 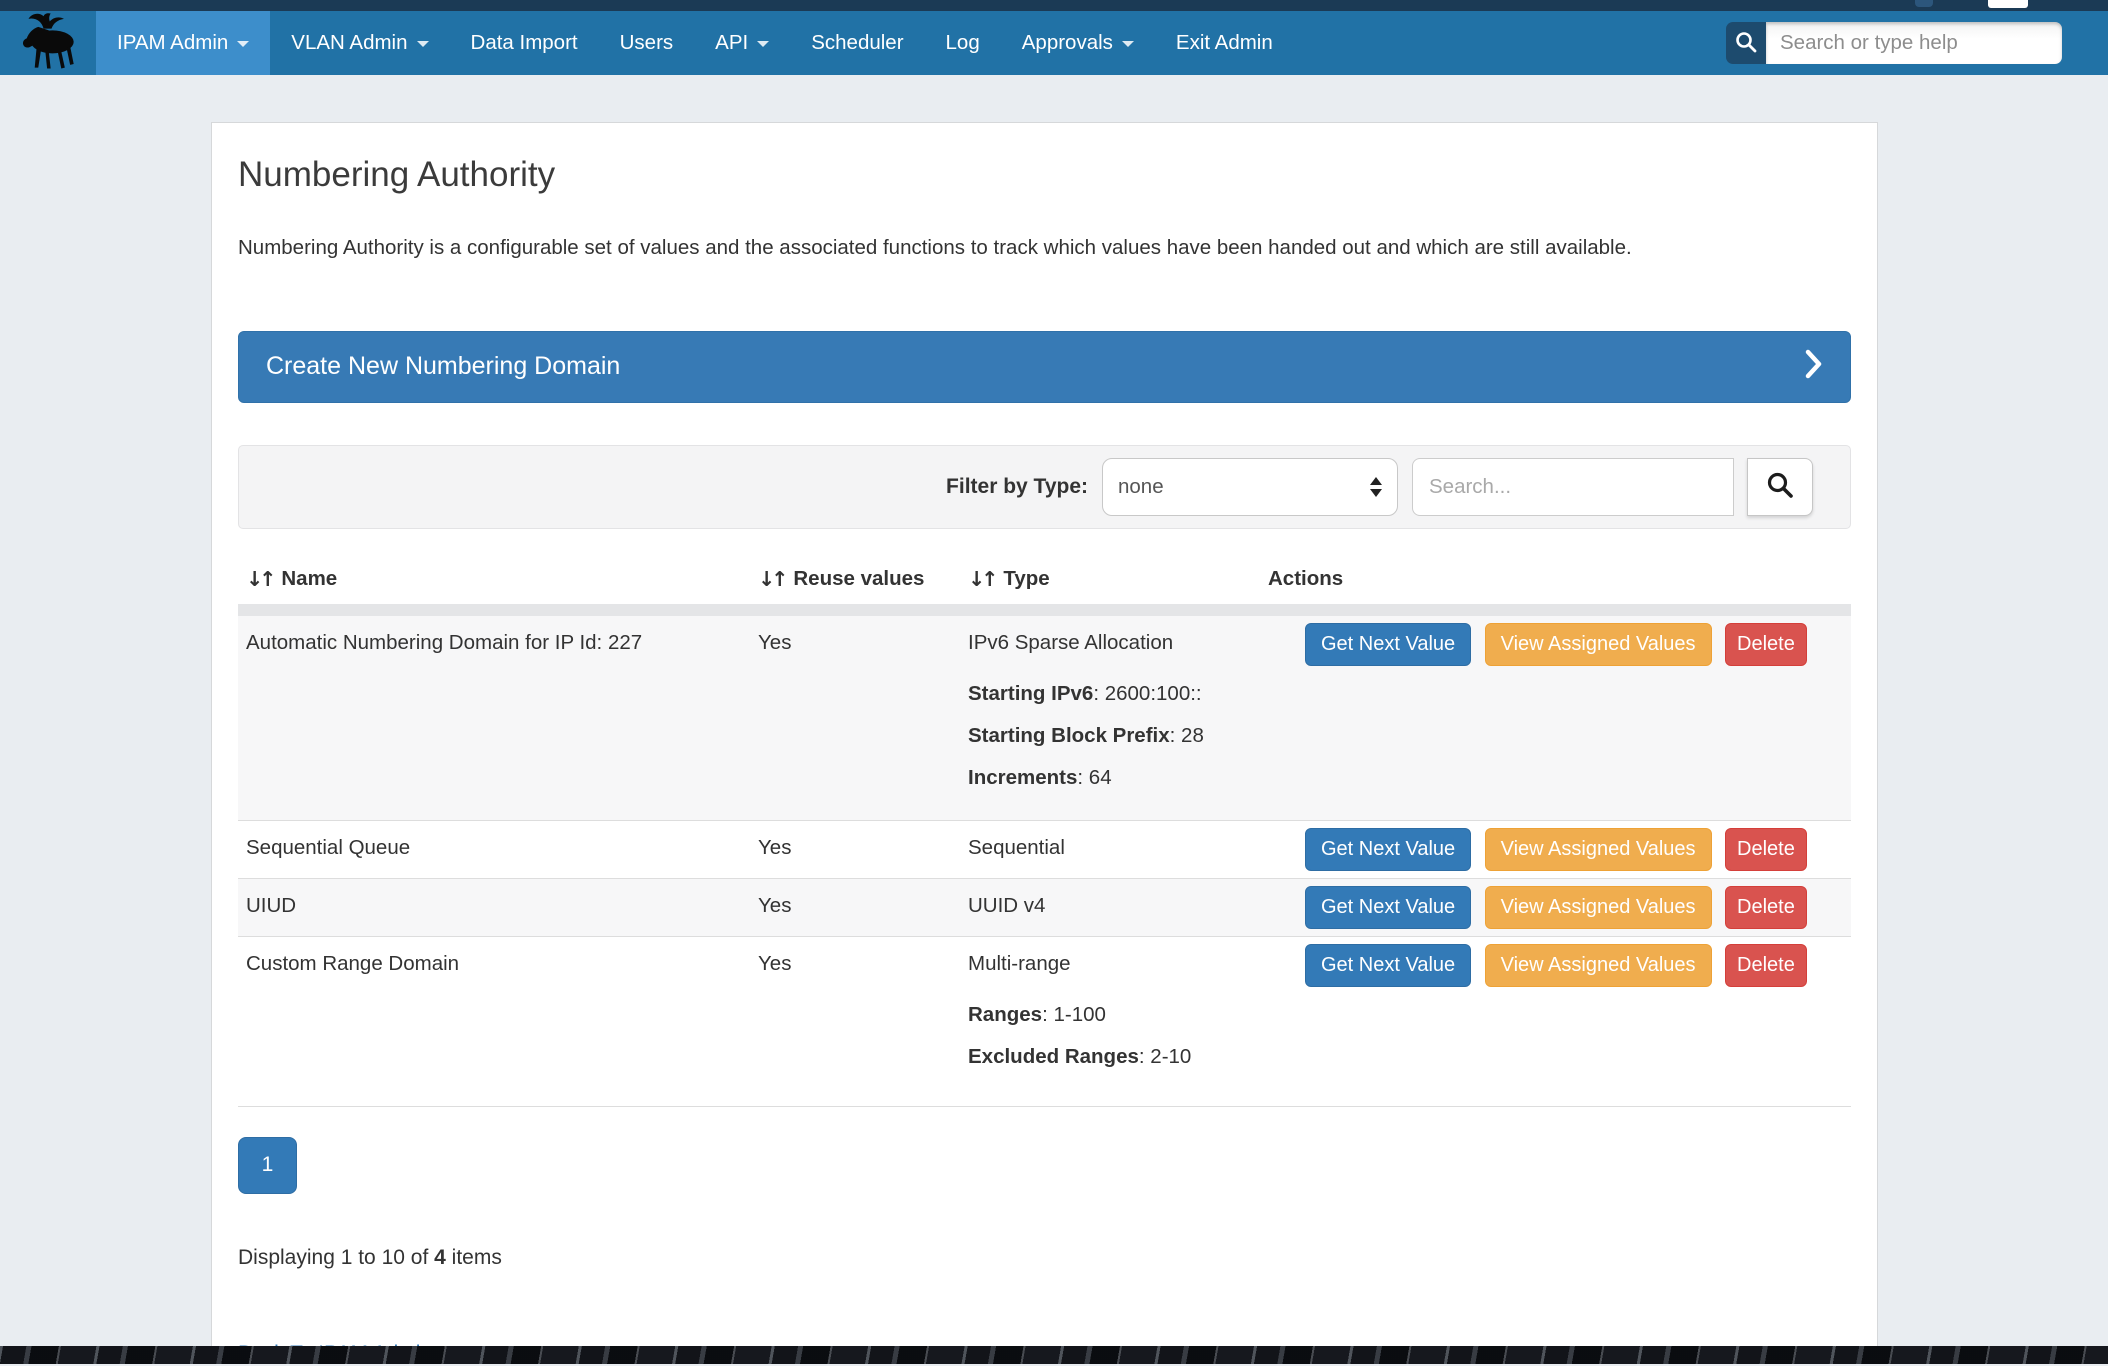 I want to click on nav-item-data-import: Data Import, so click(x=524, y=43).